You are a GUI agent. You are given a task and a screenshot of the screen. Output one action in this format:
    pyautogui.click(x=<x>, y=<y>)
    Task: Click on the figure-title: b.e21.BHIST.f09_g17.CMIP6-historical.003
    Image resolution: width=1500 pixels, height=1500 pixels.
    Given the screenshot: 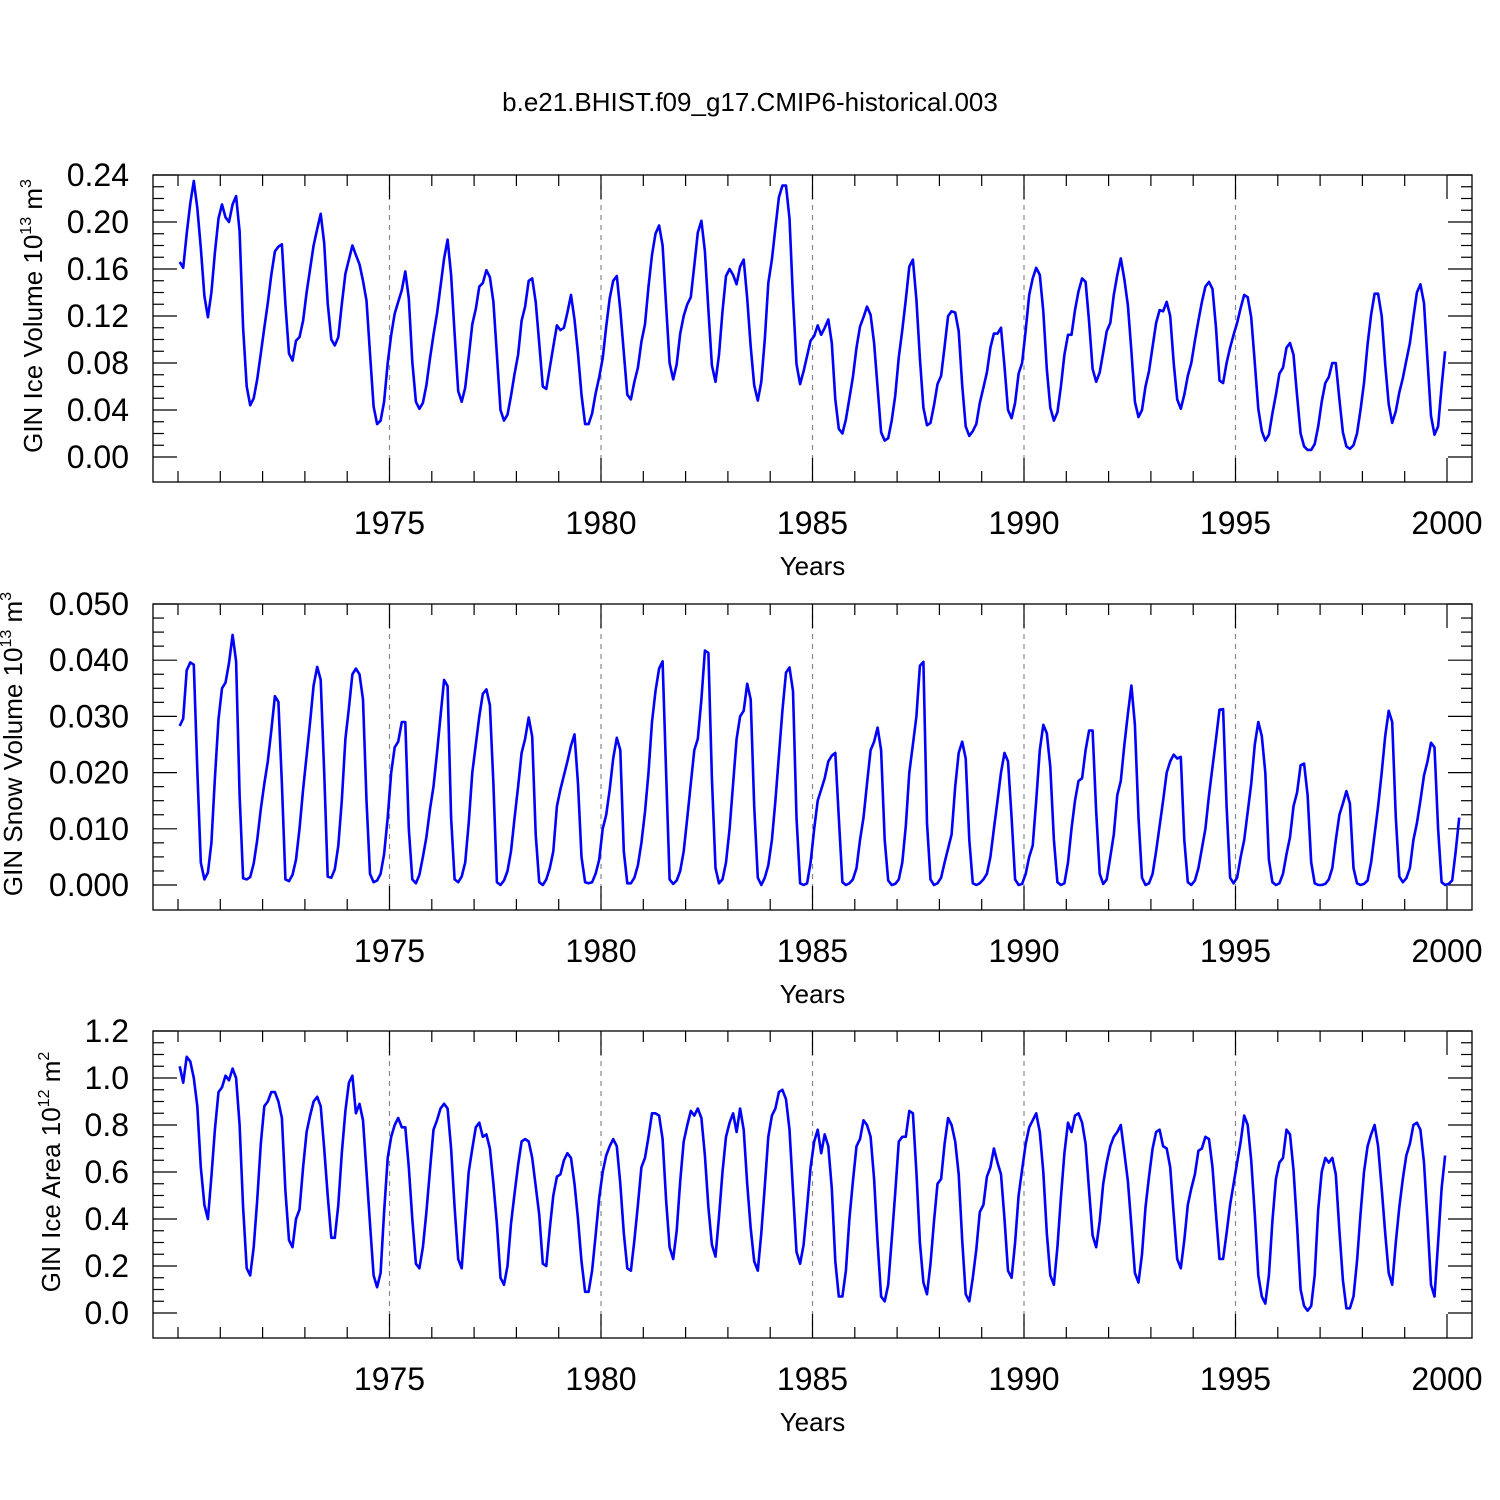 What is the action you would take?
    pyautogui.click(x=750, y=102)
    